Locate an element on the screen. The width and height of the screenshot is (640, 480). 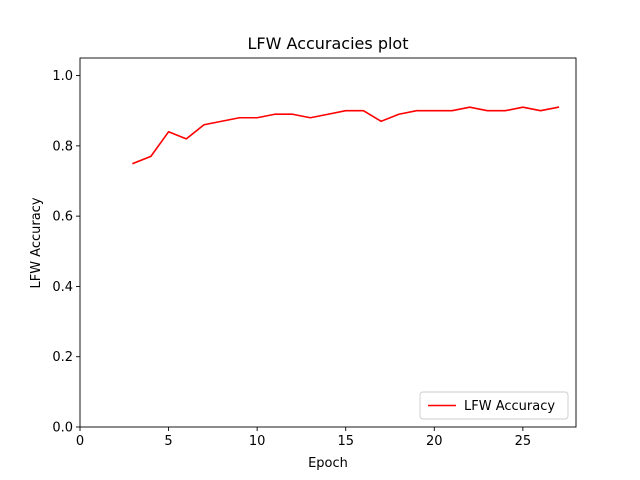
legend: LFW Accuracy is located at coordinates (494, 405).